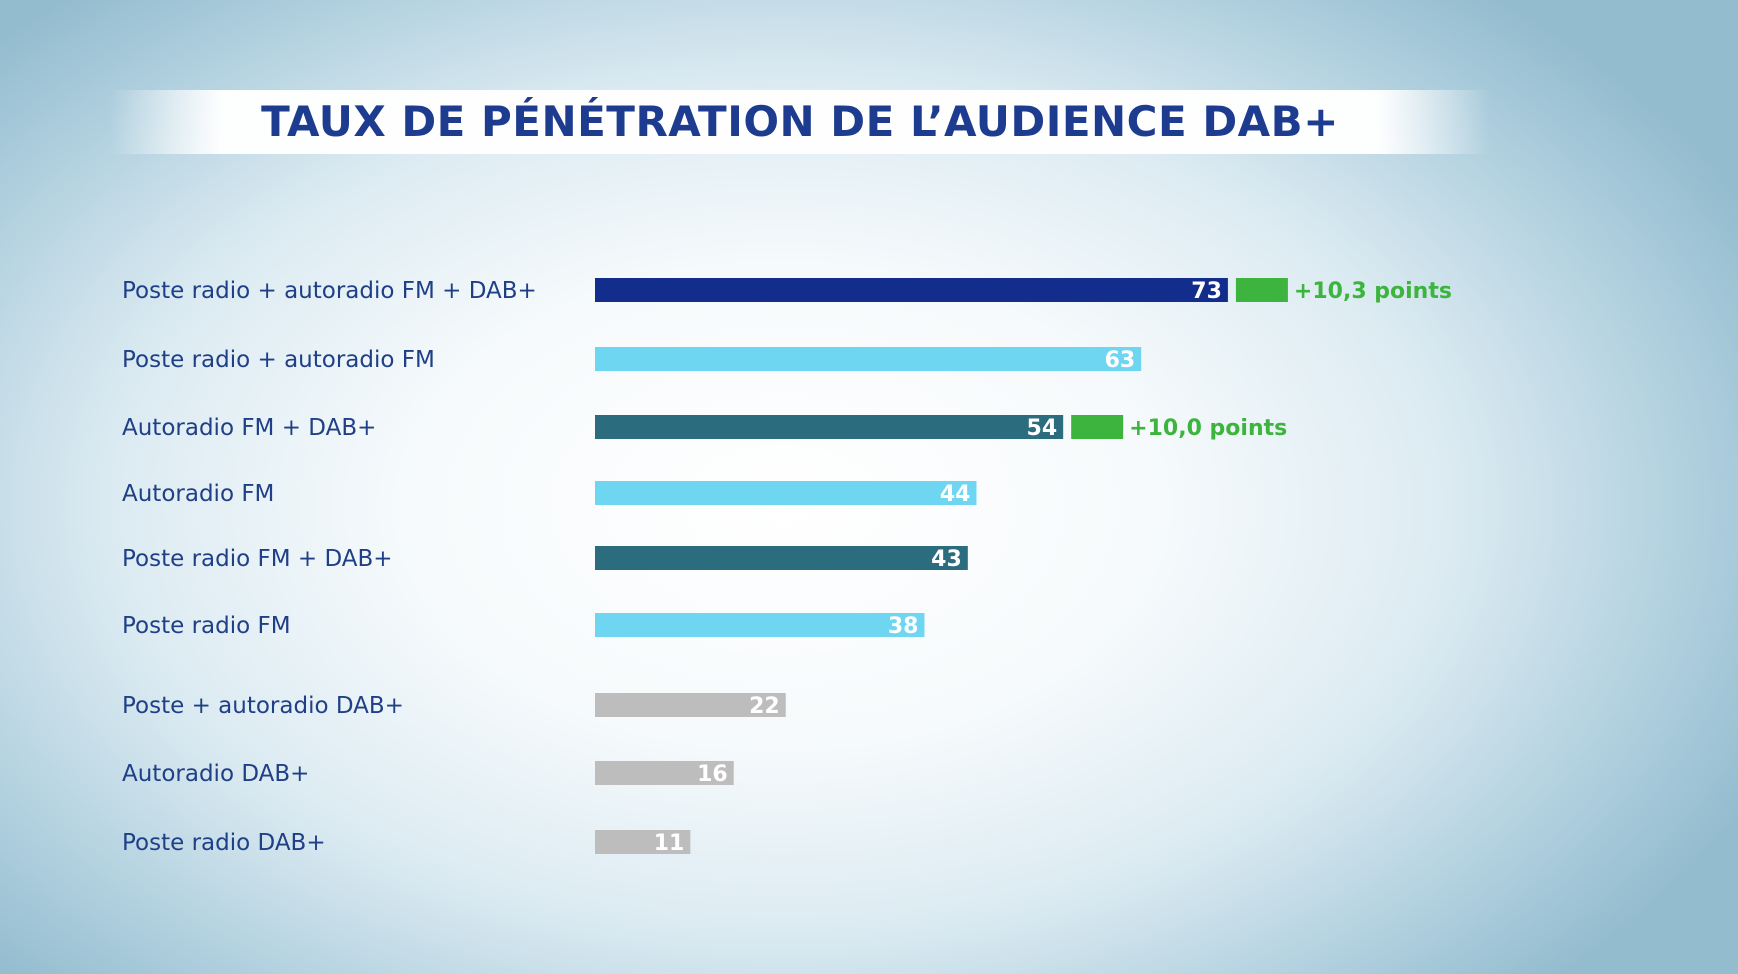 The width and height of the screenshot is (1738, 974). What do you see at coordinates (712, 774) in the screenshot?
I see `value-label: 16` at bounding box center [712, 774].